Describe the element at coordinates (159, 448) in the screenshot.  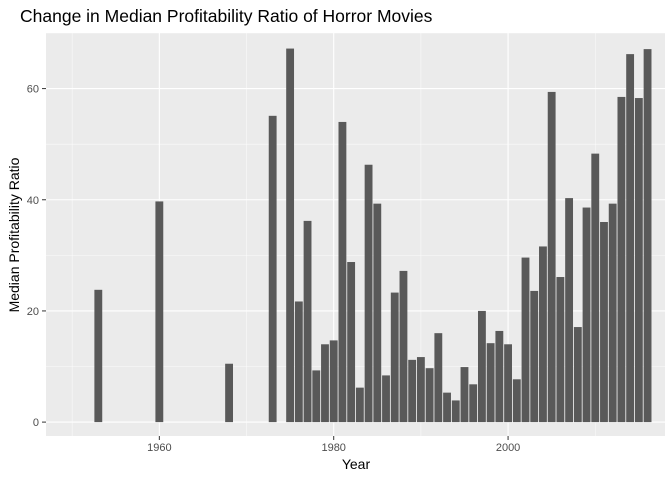
I see `x-tick-label: 1960` at that location.